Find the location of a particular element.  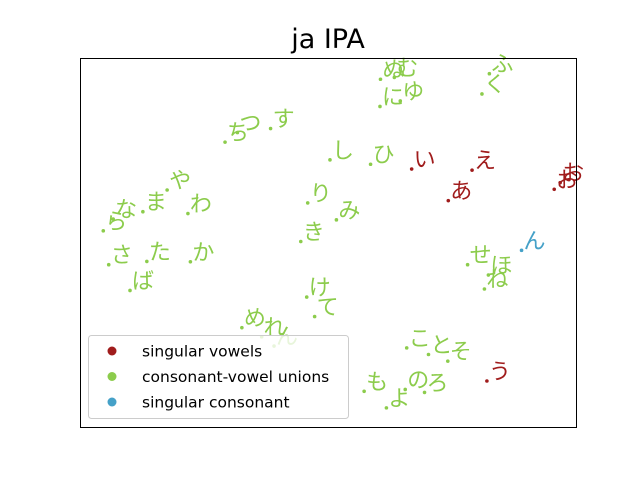

point-label-s1-9: し is located at coordinates (343, 151).